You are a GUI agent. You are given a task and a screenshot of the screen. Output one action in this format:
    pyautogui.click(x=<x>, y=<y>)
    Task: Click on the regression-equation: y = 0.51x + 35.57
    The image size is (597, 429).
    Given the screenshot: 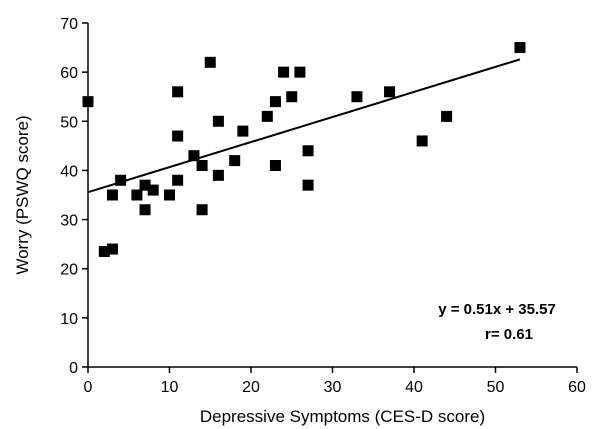 What is the action you would take?
    pyautogui.click(x=497, y=309)
    